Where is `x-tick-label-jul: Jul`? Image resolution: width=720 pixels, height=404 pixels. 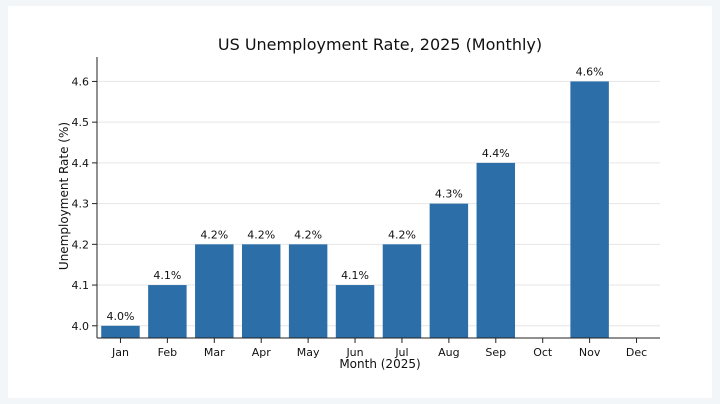
x-tick-label-jul: Jul is located at coordinates (401, 352).